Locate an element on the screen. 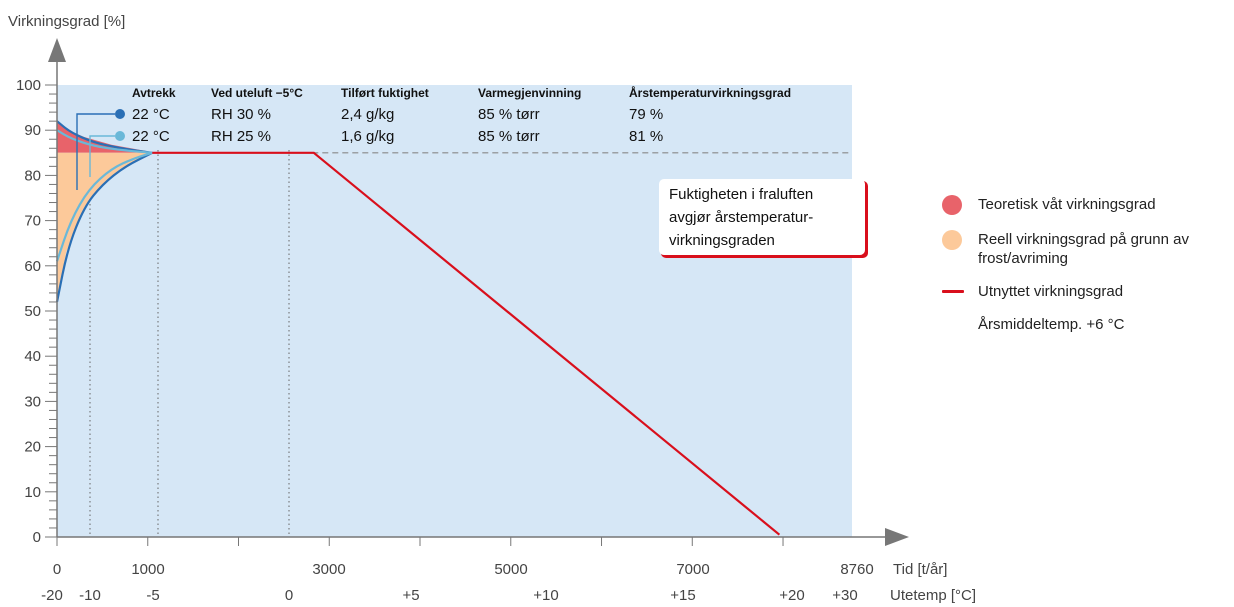 The width and height of the screenshot is (1234, 607). x2-tick-label: -10 is located at coordinates (90, 595).